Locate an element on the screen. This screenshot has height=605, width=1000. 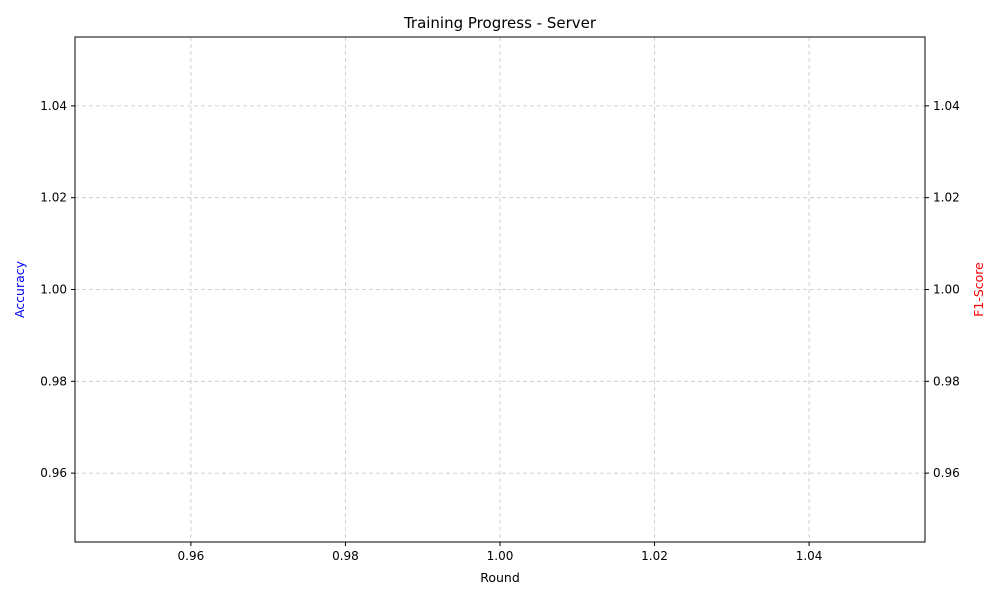
left-y-tick-label: 1.04 is located at coordinates (53, 106).